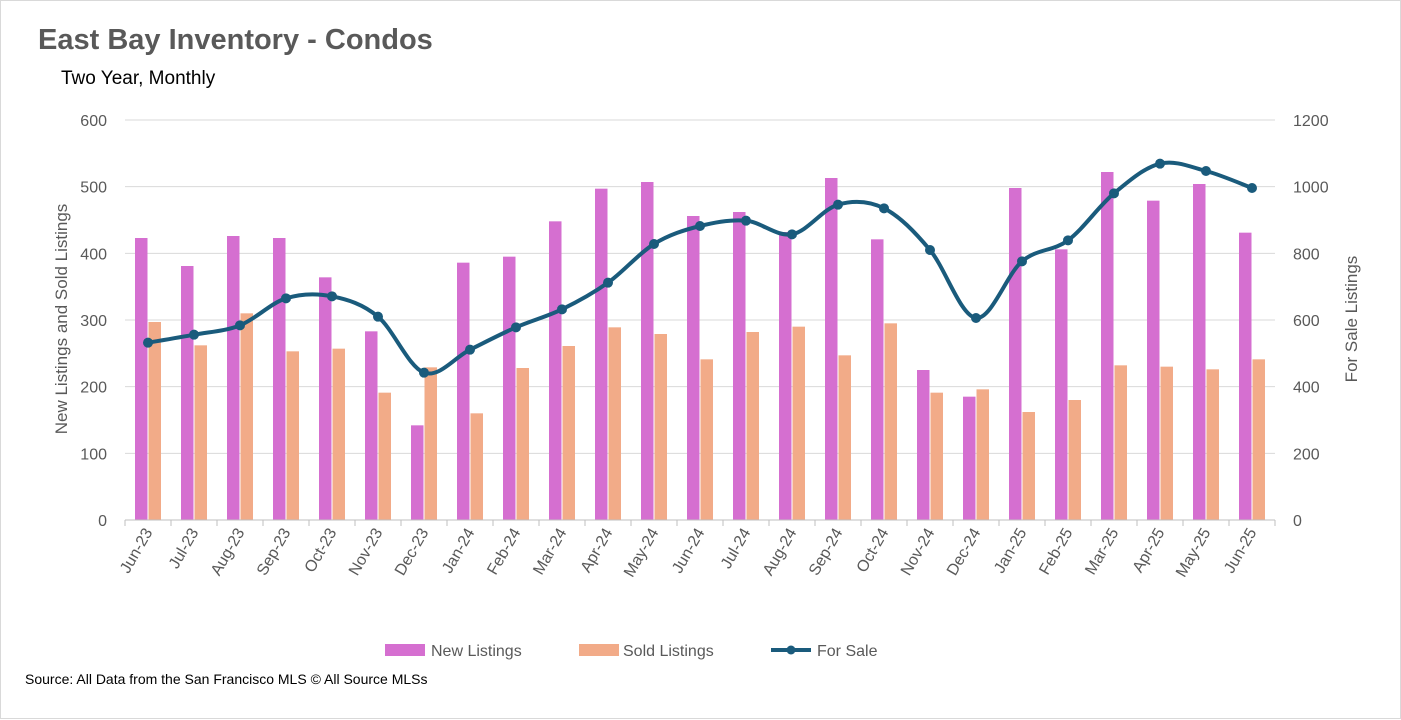  Describe the element at coordinates (1193, 552) in the screenshot. I see `x-axis-tick-label: May-25` at that location.